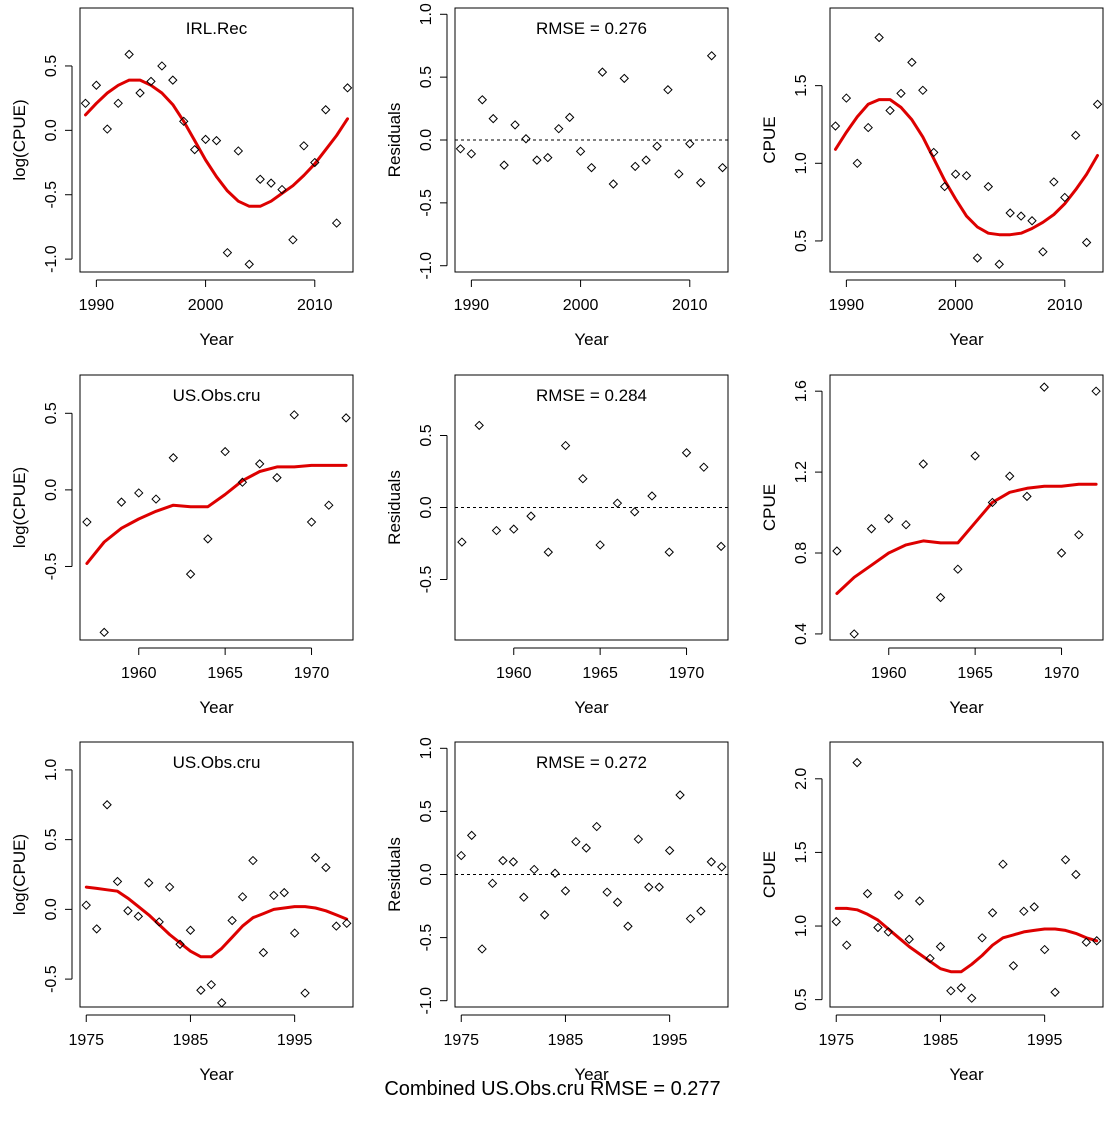 The image size is (1105, 1138). Describe the element at coordinates (426, 203) in the screenshot. I see `y-tick-label: -0.5` at that location.